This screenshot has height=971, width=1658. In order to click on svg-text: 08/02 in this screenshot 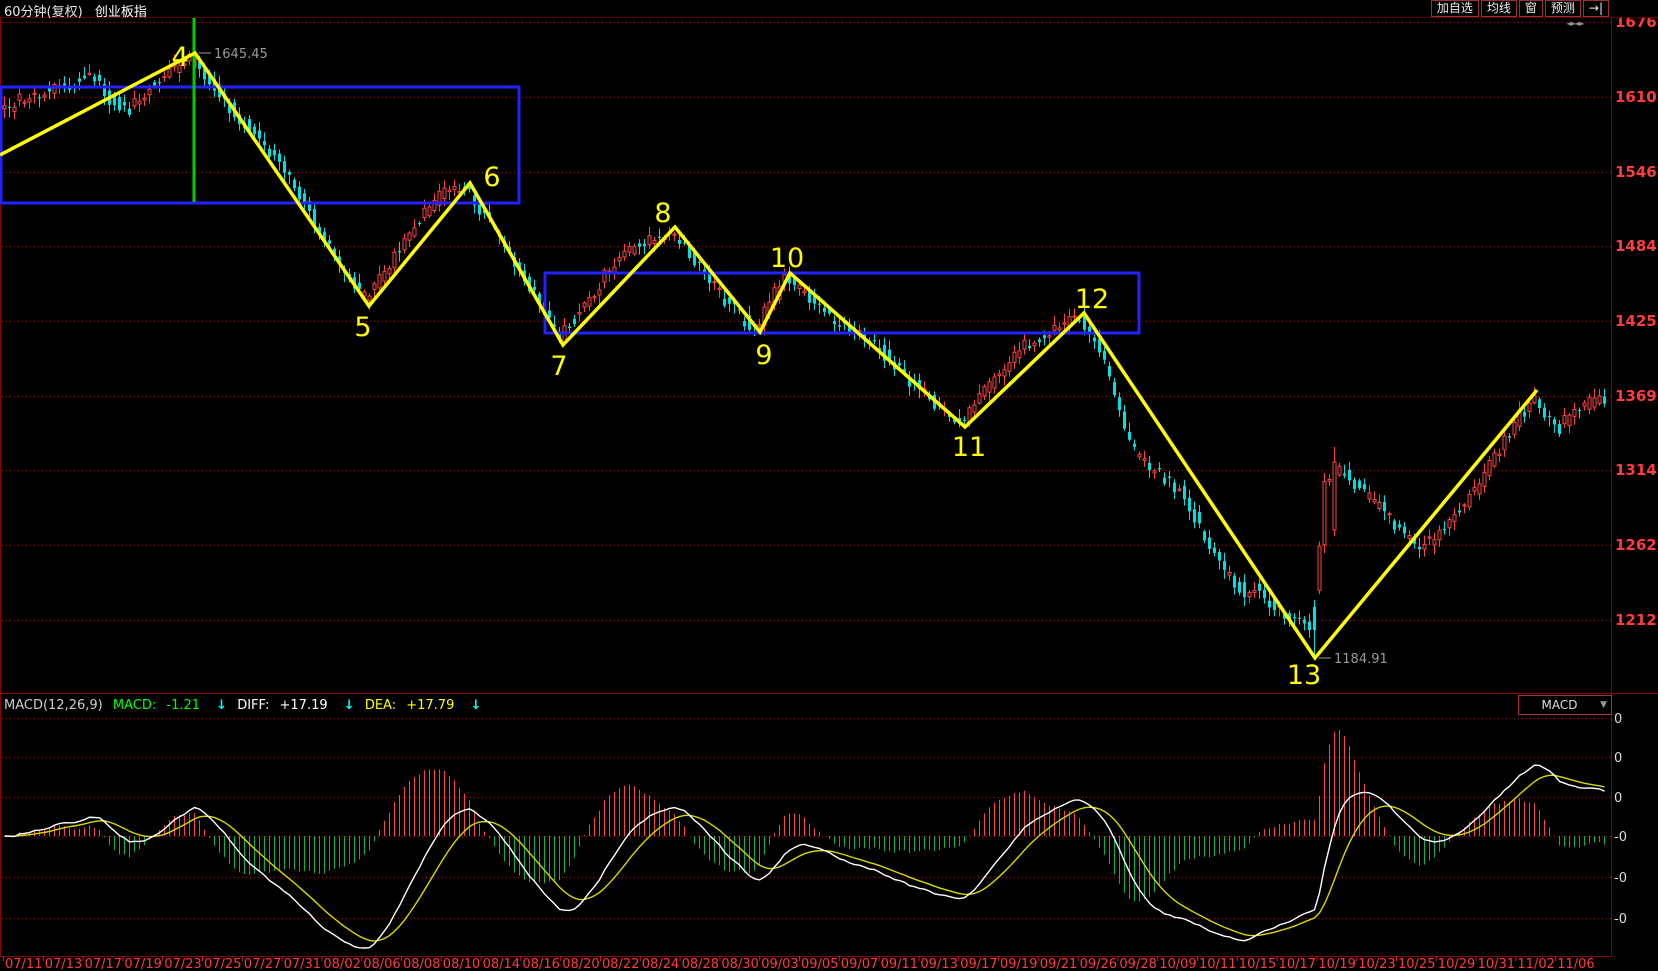, I will do `click(341, 964)`.